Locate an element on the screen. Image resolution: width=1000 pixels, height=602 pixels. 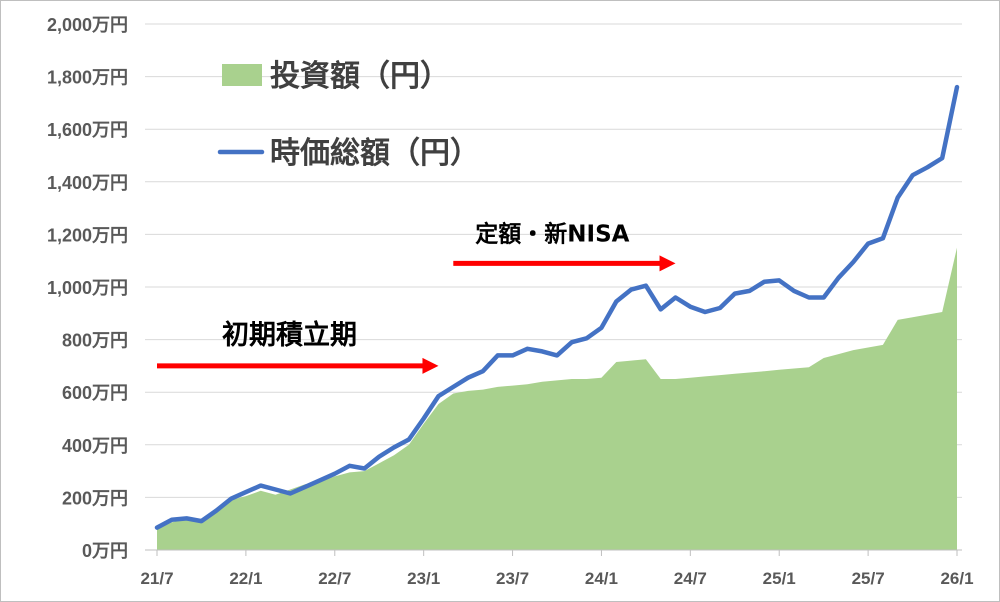
y-tick-label: 1,400万円 is located at coordinates (87, 183).